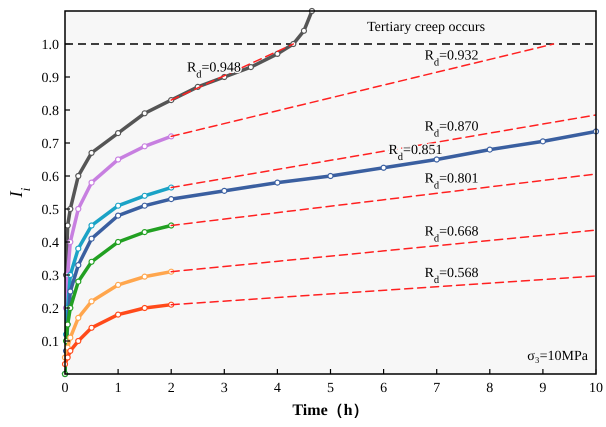 The height and width of the screenshot is (427, 606). I want to click on y-tick-label: 0.4, so click(50, 243).